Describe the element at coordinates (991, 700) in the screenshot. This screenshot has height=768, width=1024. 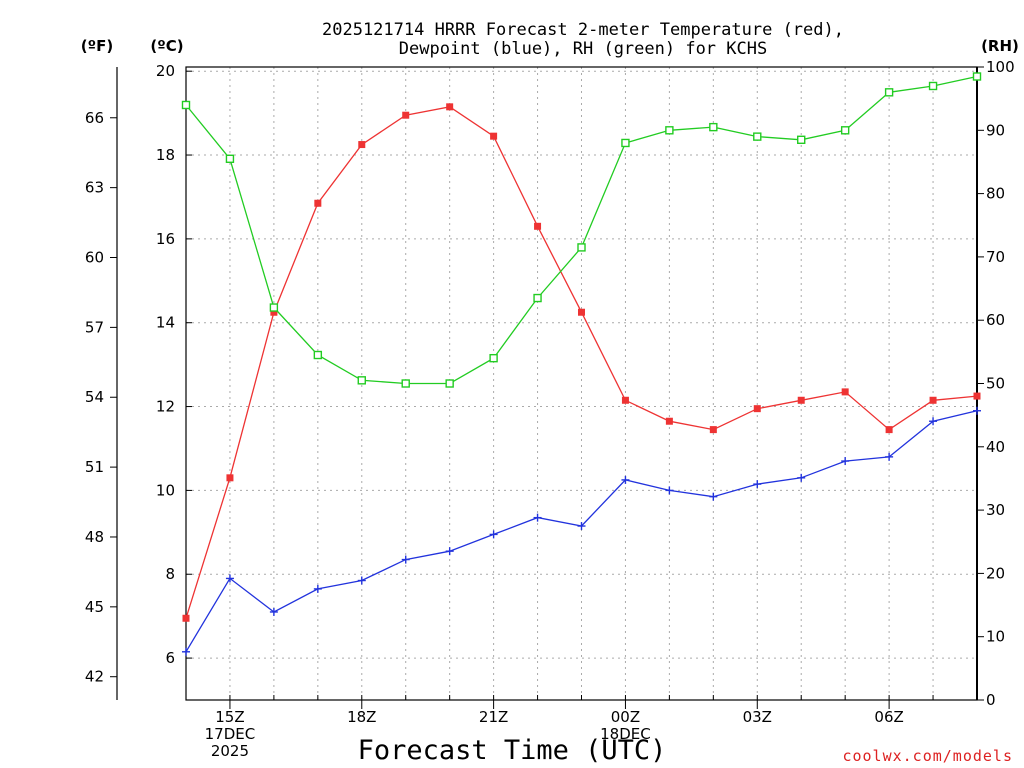
I see `rh-tick-label: 0` at that location.